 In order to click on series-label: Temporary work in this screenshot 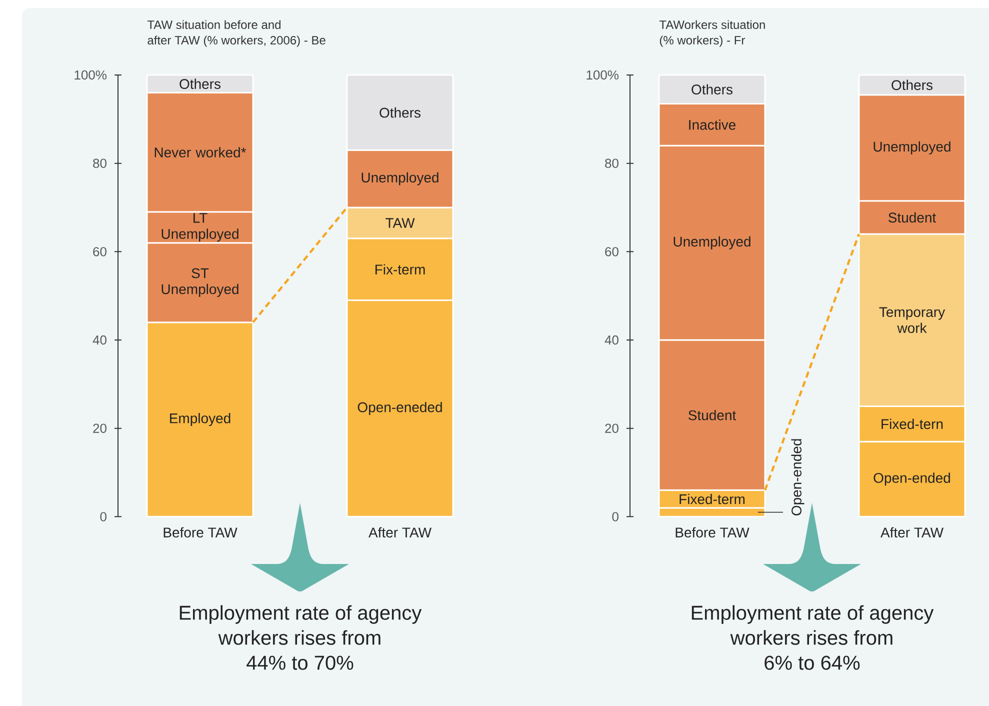, I will do `click(912, 320)`.